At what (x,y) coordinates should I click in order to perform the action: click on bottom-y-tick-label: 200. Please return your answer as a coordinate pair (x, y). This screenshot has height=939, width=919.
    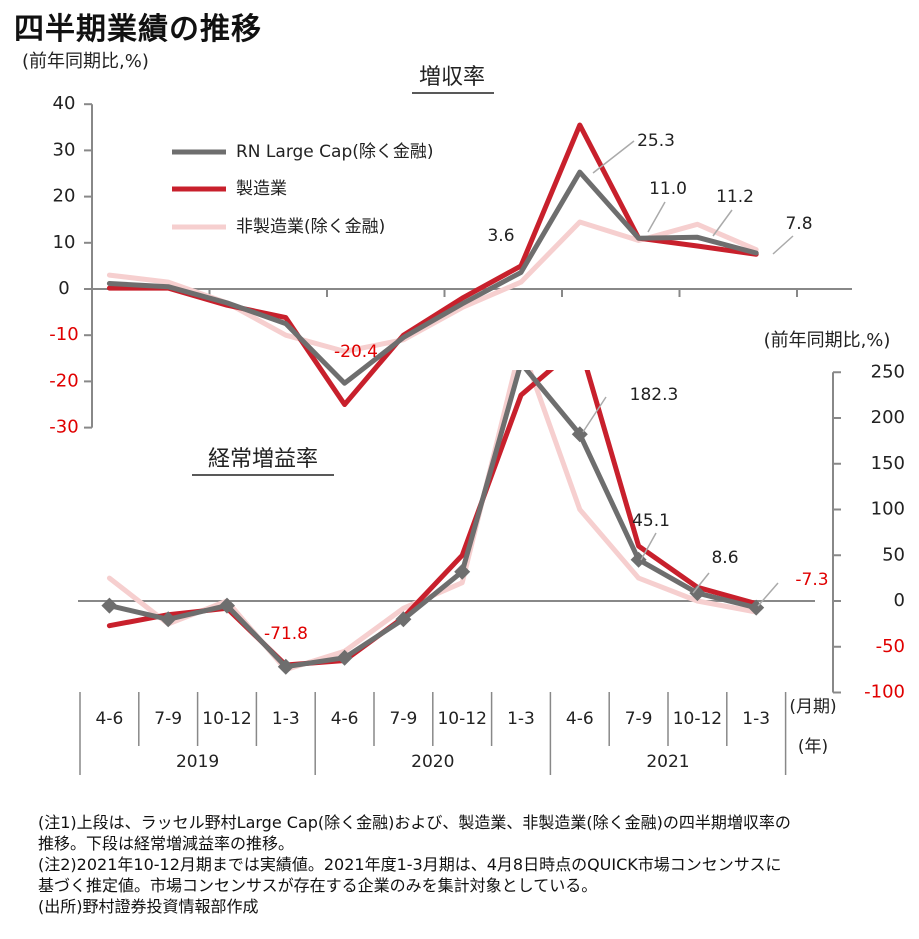
    Looking at the image, I should click on (888, 417).